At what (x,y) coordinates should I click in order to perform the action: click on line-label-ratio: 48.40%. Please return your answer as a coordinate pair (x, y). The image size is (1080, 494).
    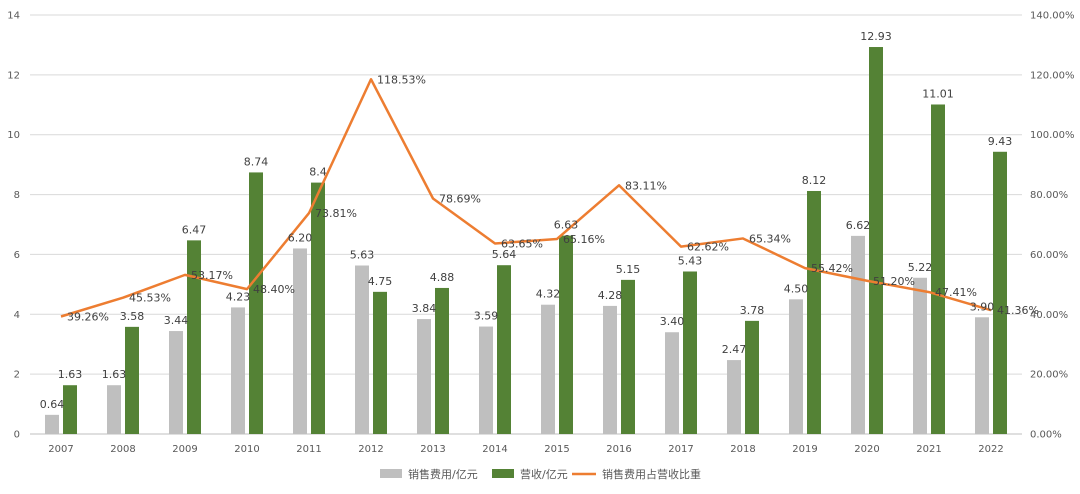
    Looking at the image, I should click on (274, 289).